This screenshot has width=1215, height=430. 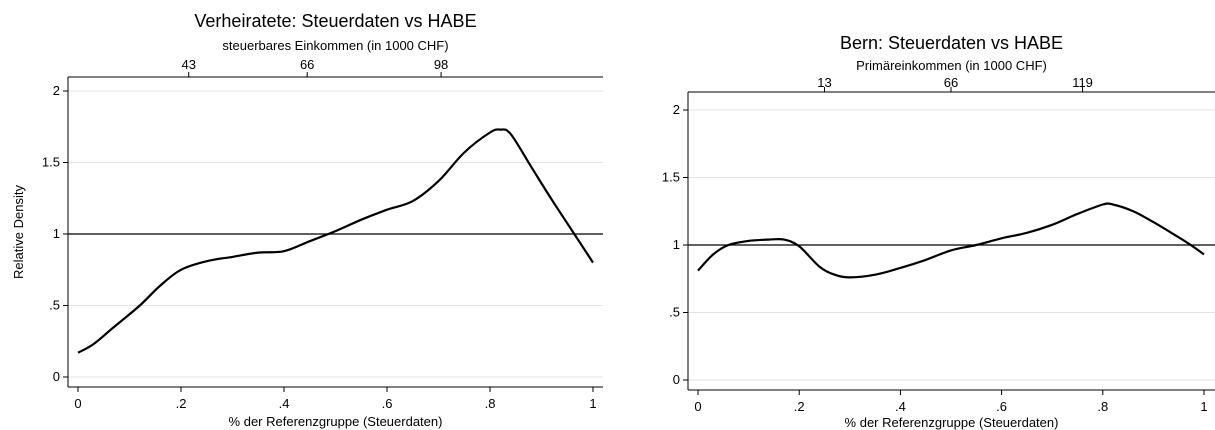 What do you see at coordinates (335, 21) in the screenshot?
I see `chart-title: Verheiratete: Steuerdaten vs HABE` at bounding box center [335, 21].